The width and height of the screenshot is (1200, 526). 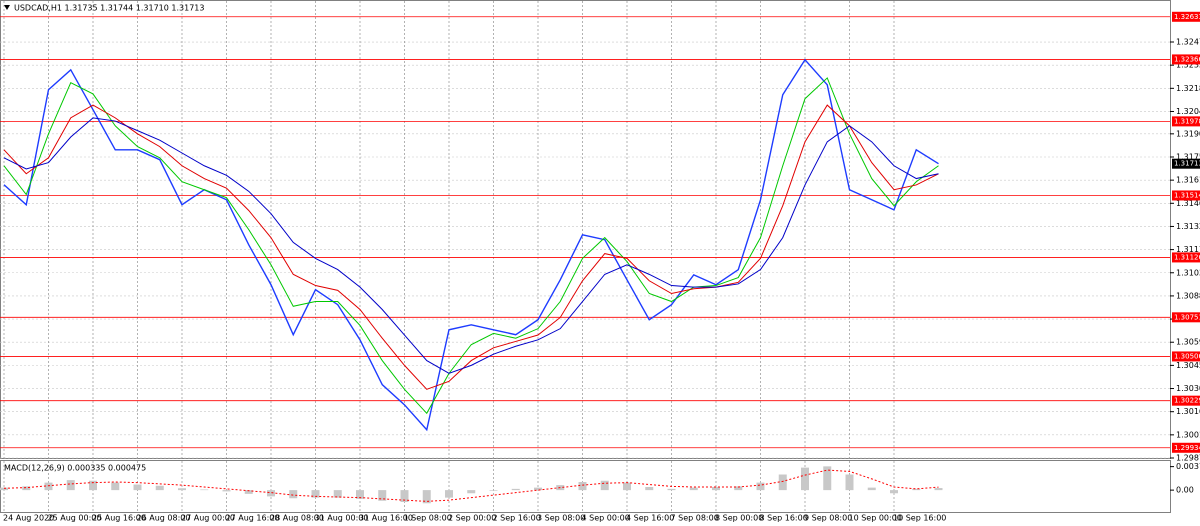 What do you see at coordinates (428, 518) in the screenshot?
I see `x-tick-label: 1 Sep 08:00` at bounding box center [428, 518].